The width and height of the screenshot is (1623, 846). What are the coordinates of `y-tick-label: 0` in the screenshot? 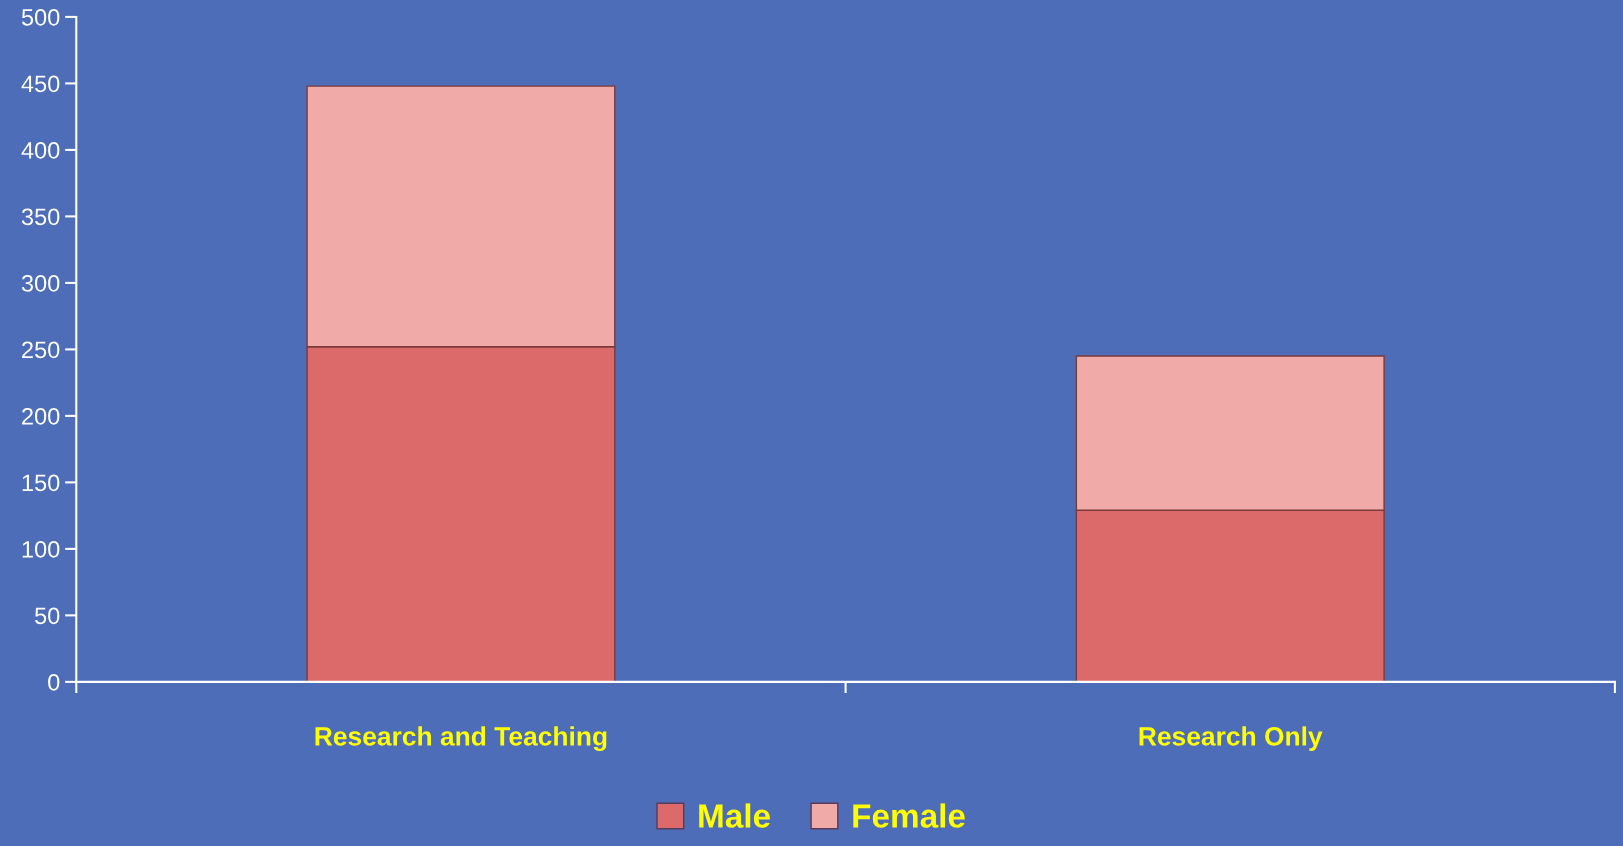 It's located at (54, 682).